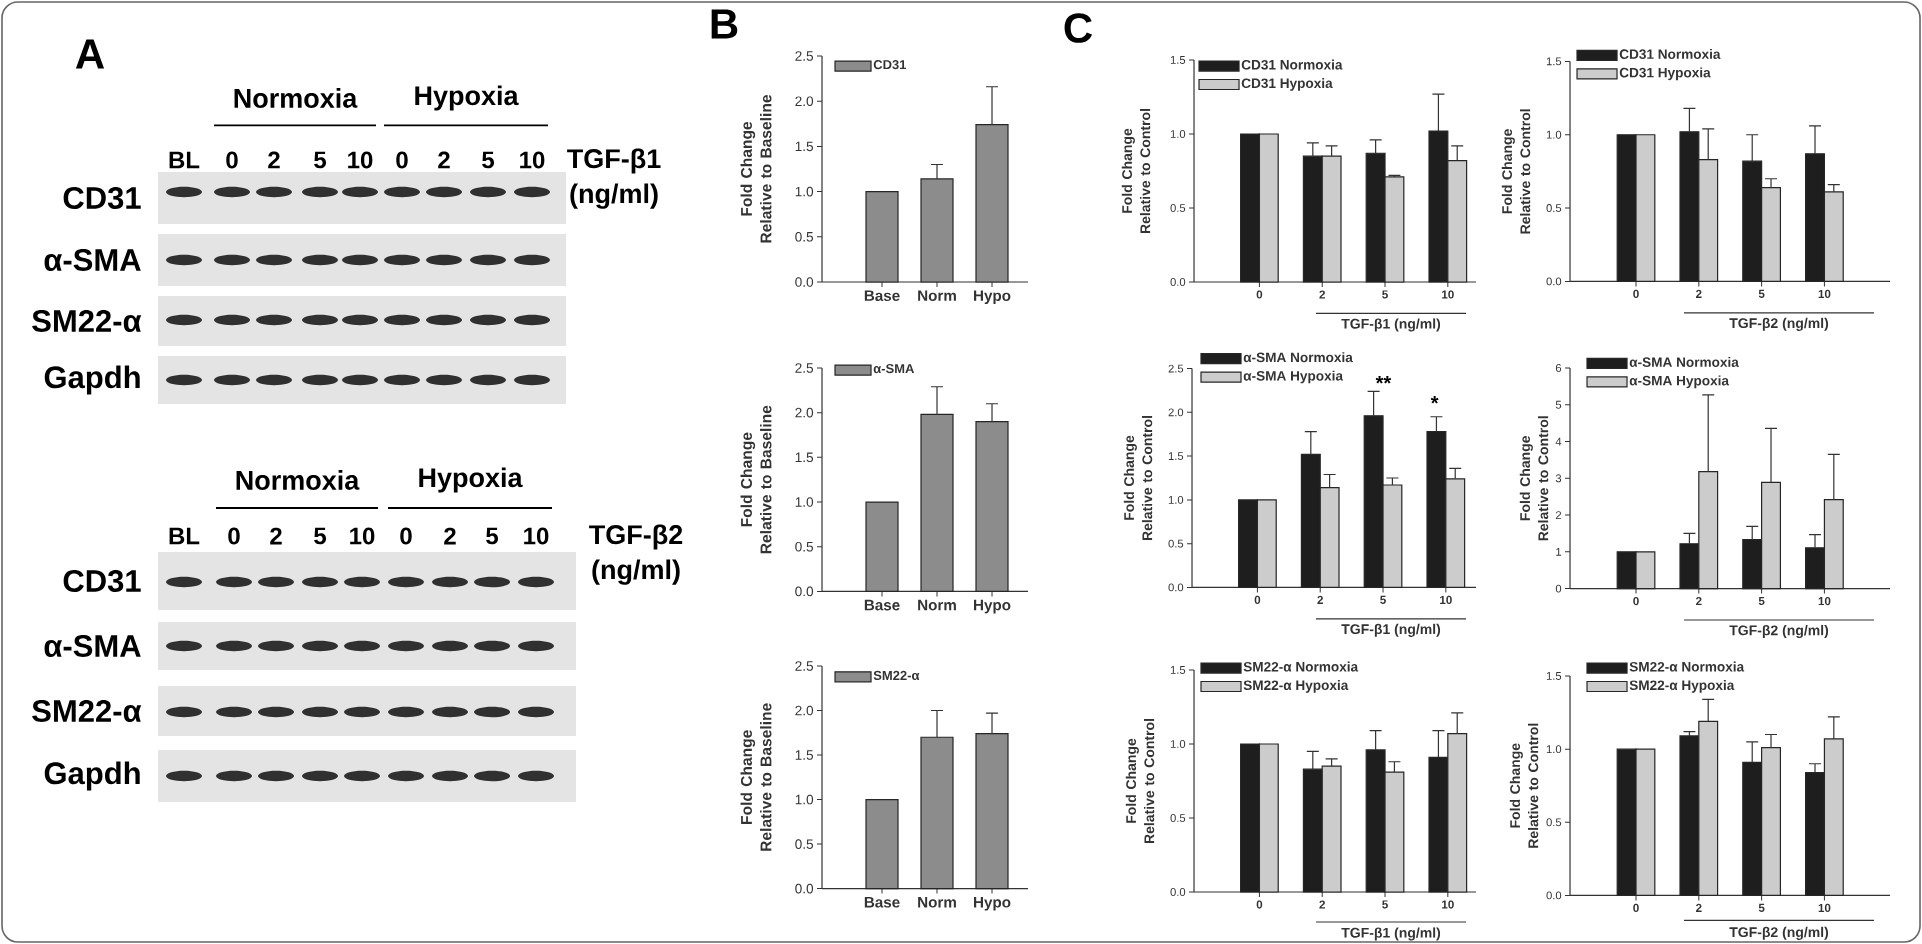  What do you see at coordinates (724, 24) in the screenshot?
I see `chart-title: B` at bounding box center [724, 24].